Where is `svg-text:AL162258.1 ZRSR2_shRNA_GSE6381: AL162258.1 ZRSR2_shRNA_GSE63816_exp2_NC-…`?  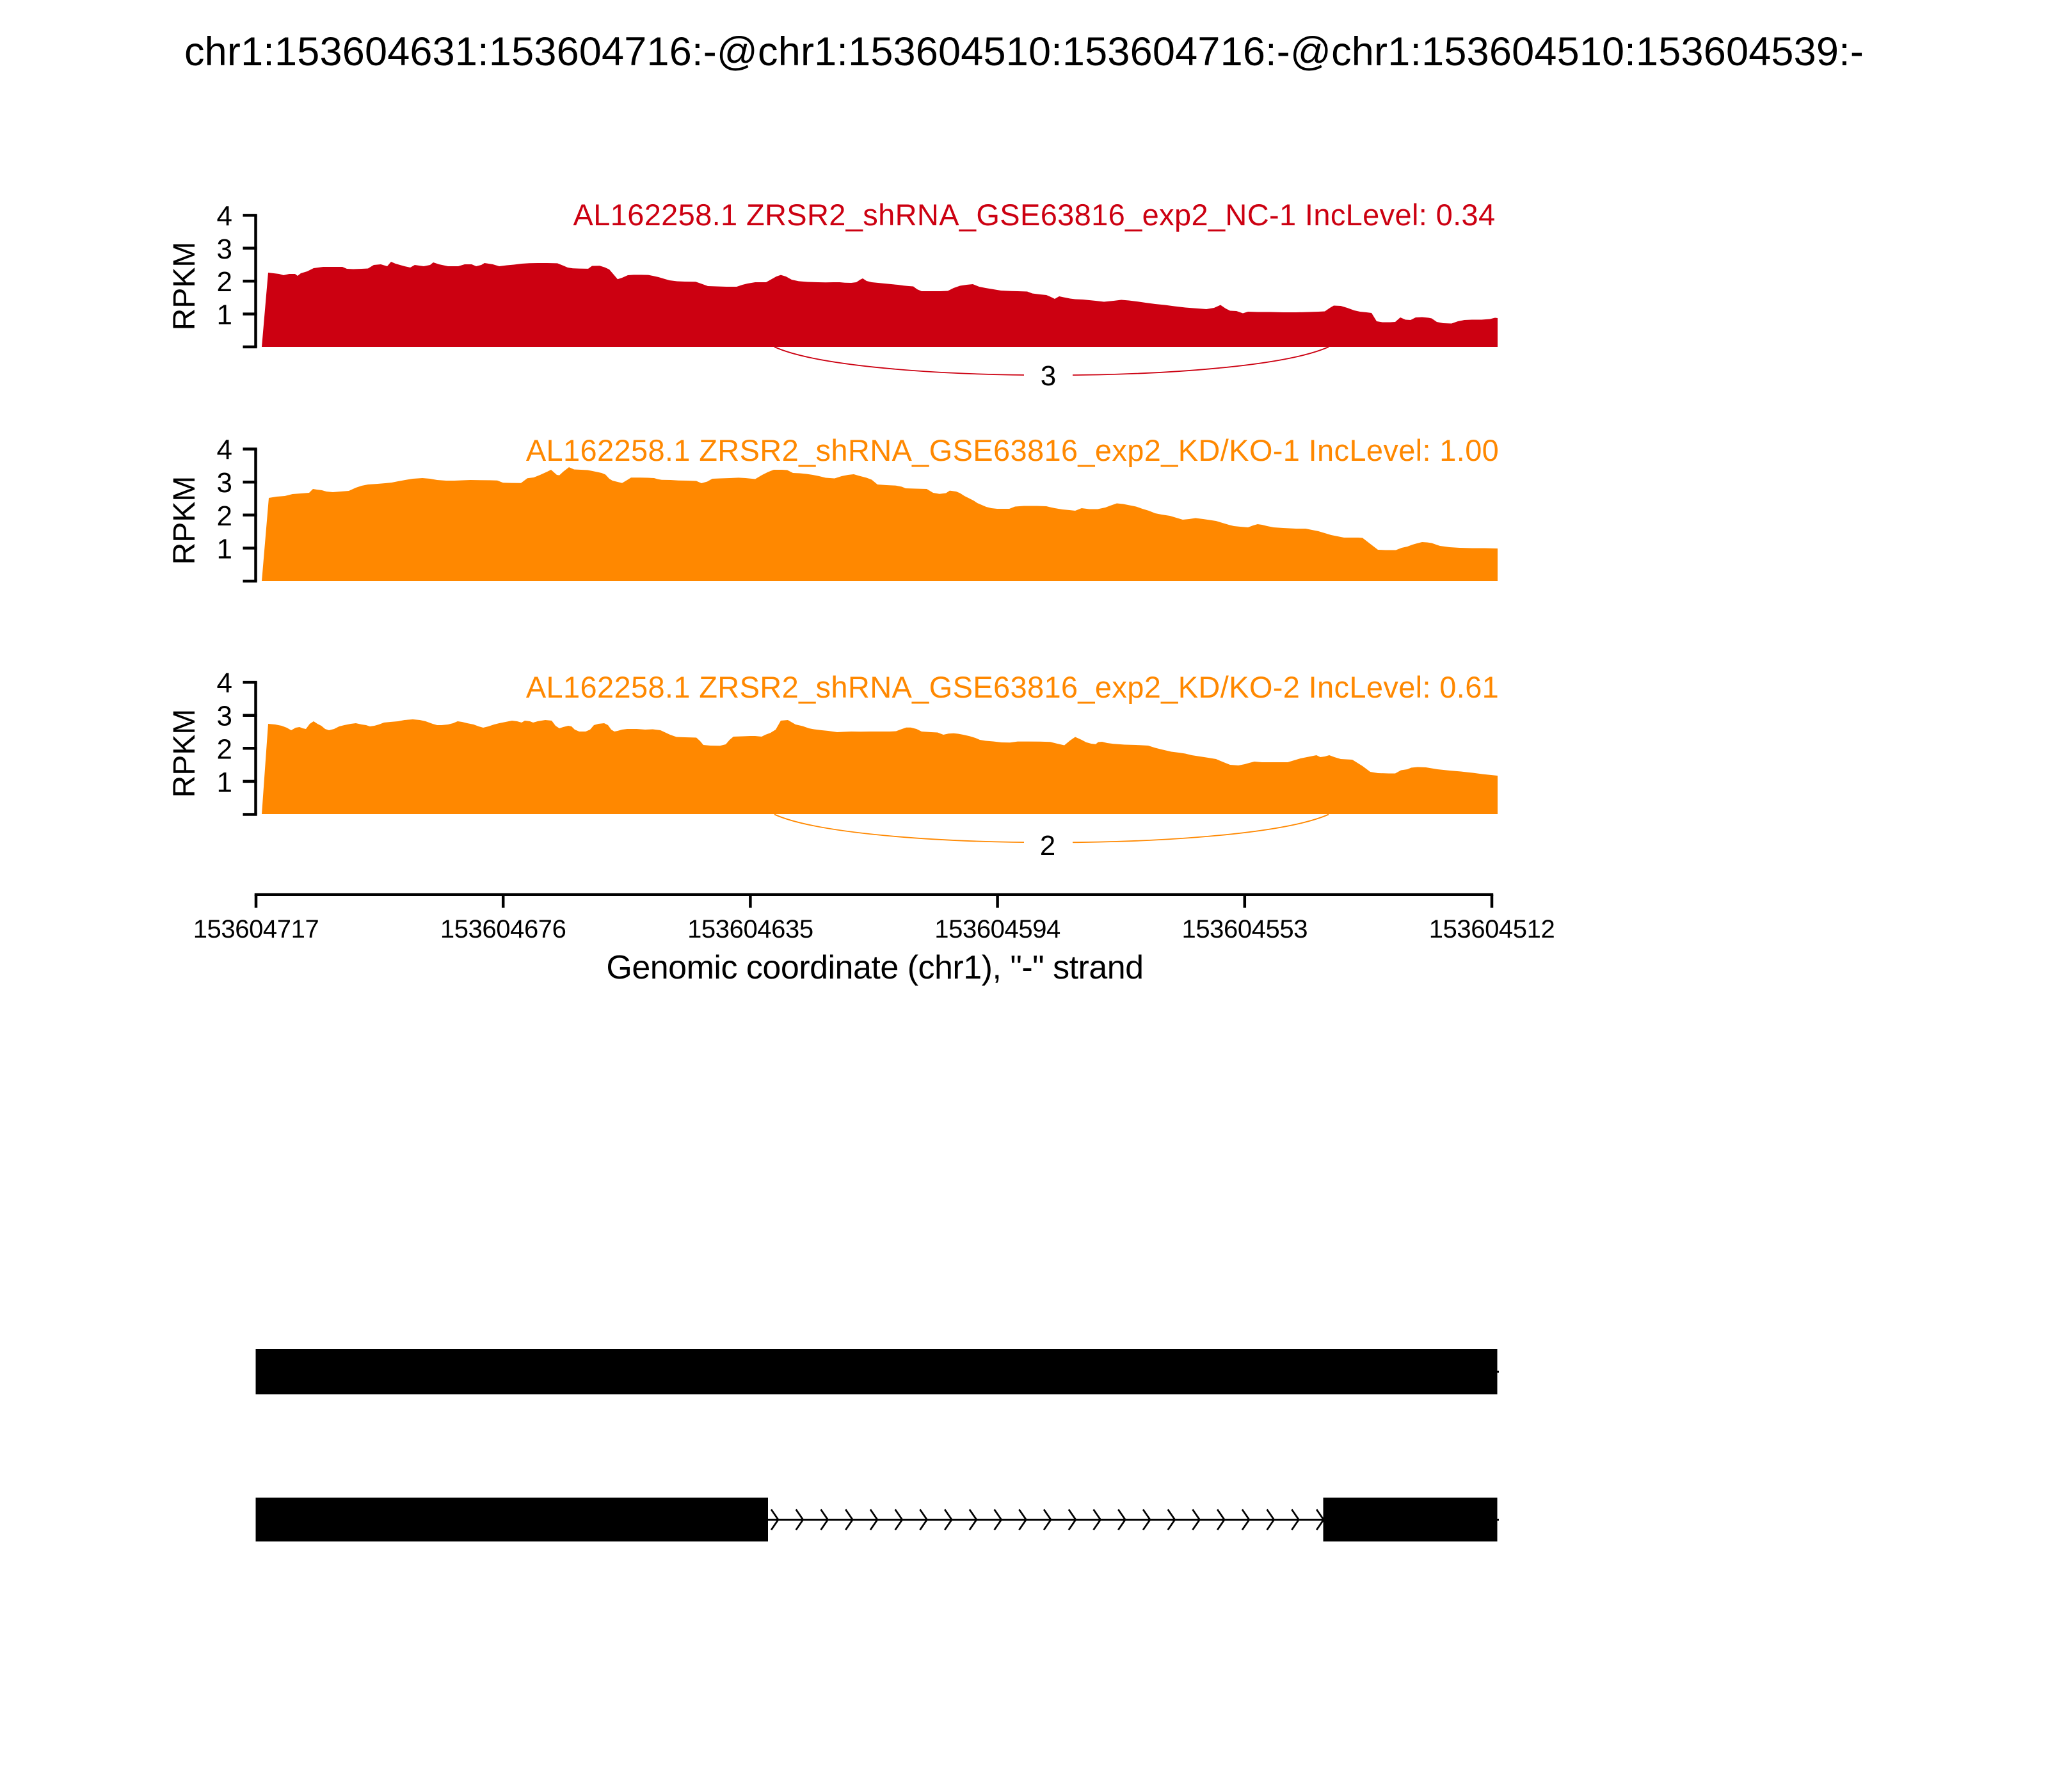
svg-text:AL162258.1 ZRSR2_shRNA_GSE6381: AL162258.1 ZRSR2_shRNA_GSE63816_exp2_NC-… is located at coordinates (1034, 215).